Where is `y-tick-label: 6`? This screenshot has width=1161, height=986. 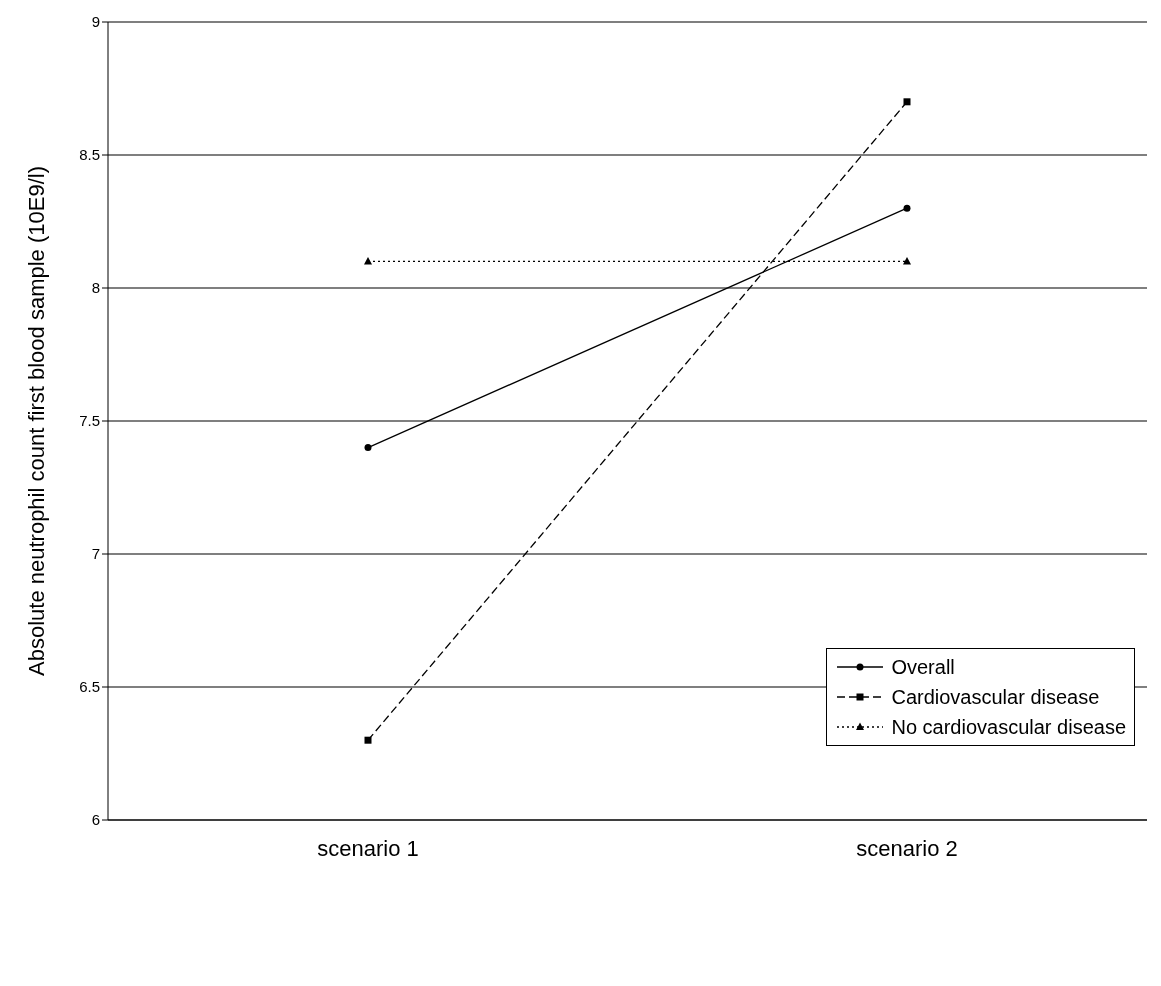
y-tick-label: 6 is located at coordinates (95, 820).